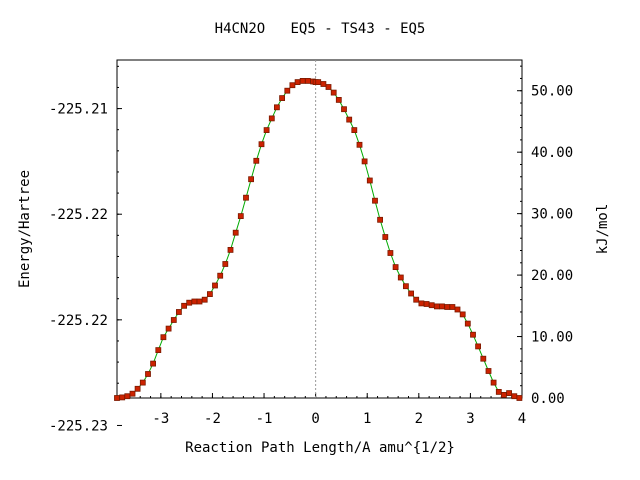 Image resolution: width=640 pixels, height=480 pixels. Describe the element at coordinates (315, 419) in the screenshot. I see `x-tick-label: 0` at that location.